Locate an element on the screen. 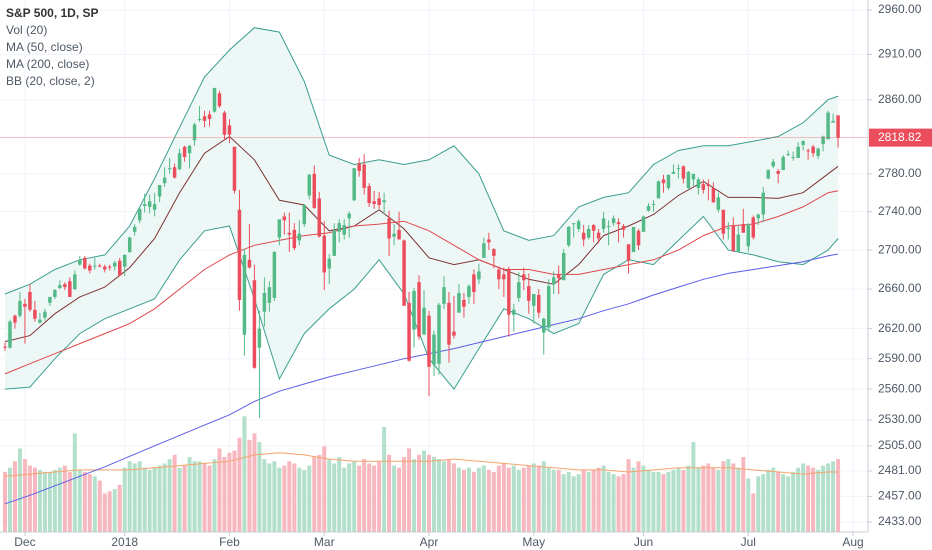 The image size is (932, 550). x-tick-label: 2018 is located at coordinates (124, 542).